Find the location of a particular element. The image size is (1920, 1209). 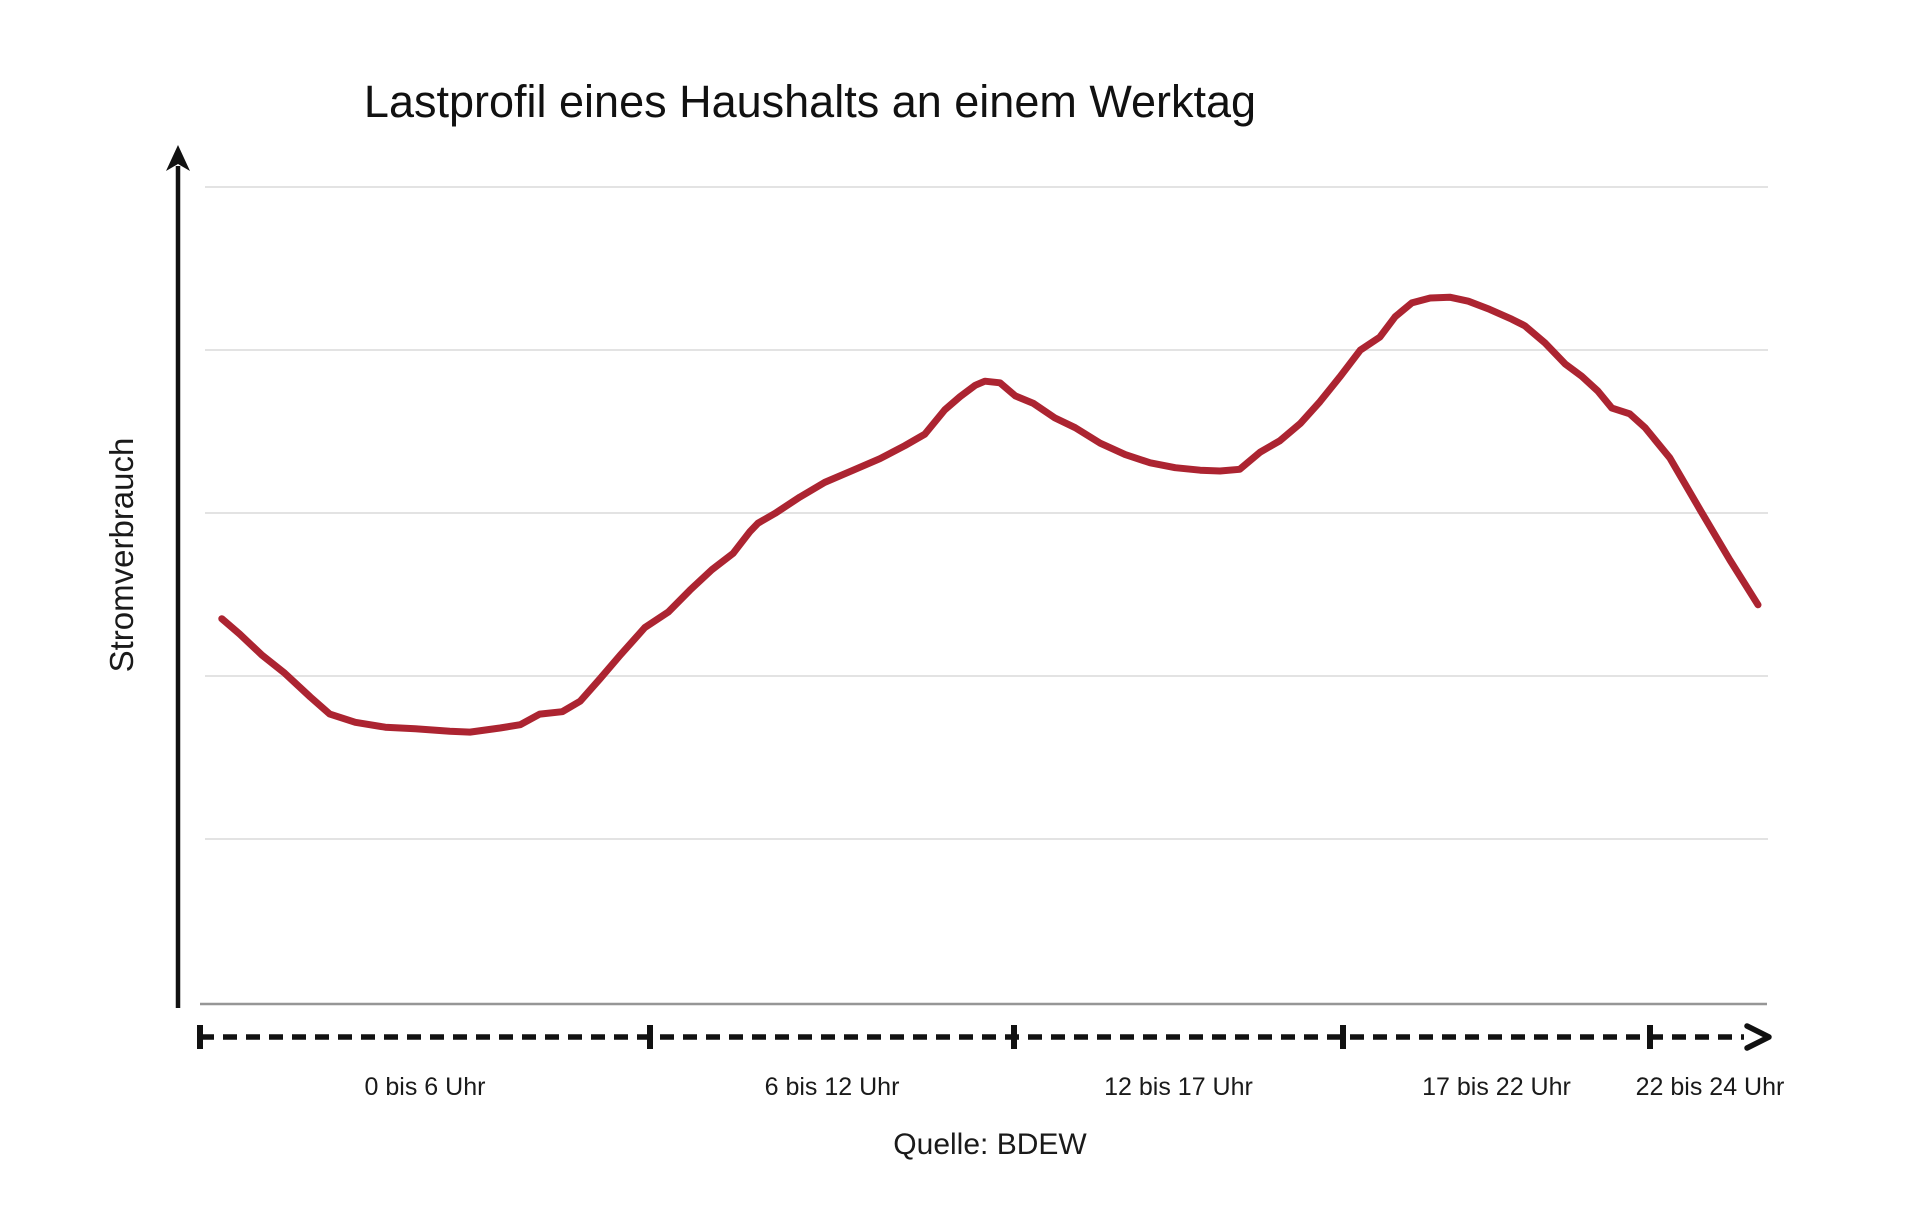

y-axis-arrowhead is located at coordinates (178, 158).